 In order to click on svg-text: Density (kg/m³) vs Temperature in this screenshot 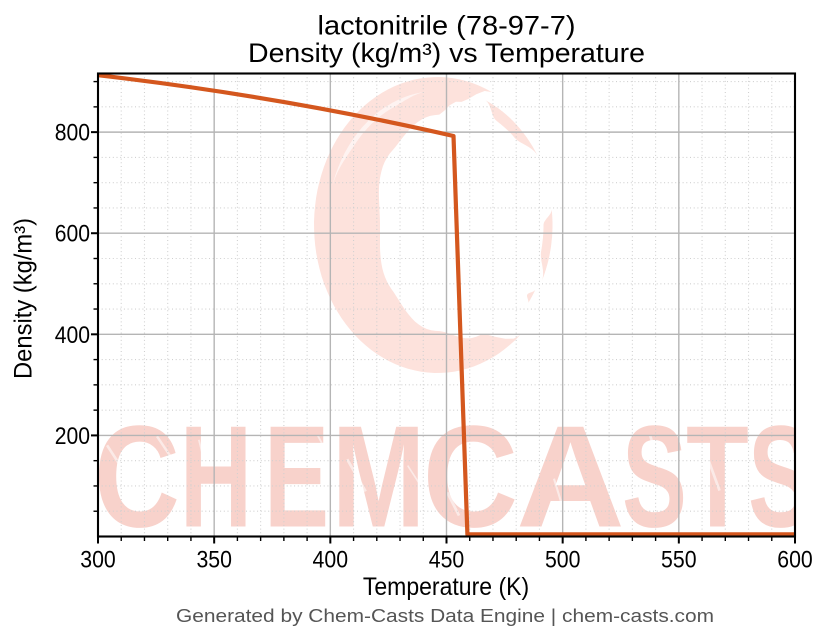, I will do `click(446, 53)`.